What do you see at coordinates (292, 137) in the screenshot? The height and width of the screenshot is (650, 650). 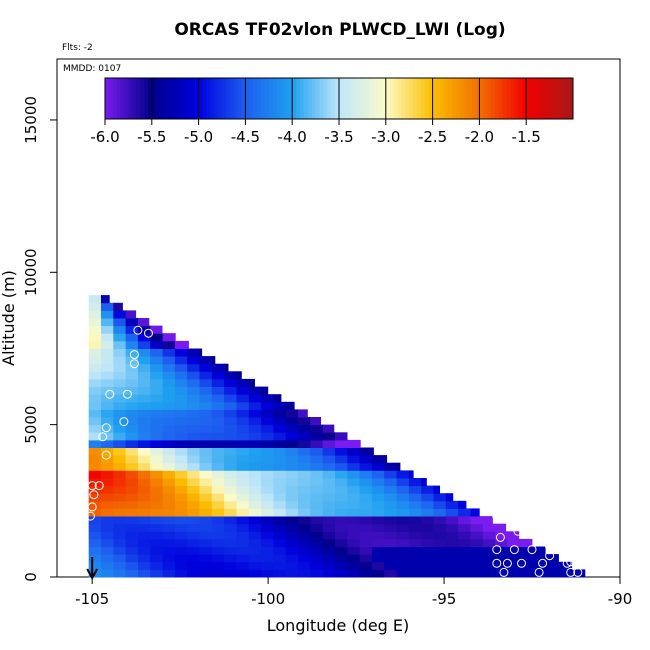 I see `colorbar-tick-label: -4.0` at bounding box center [292, 137].